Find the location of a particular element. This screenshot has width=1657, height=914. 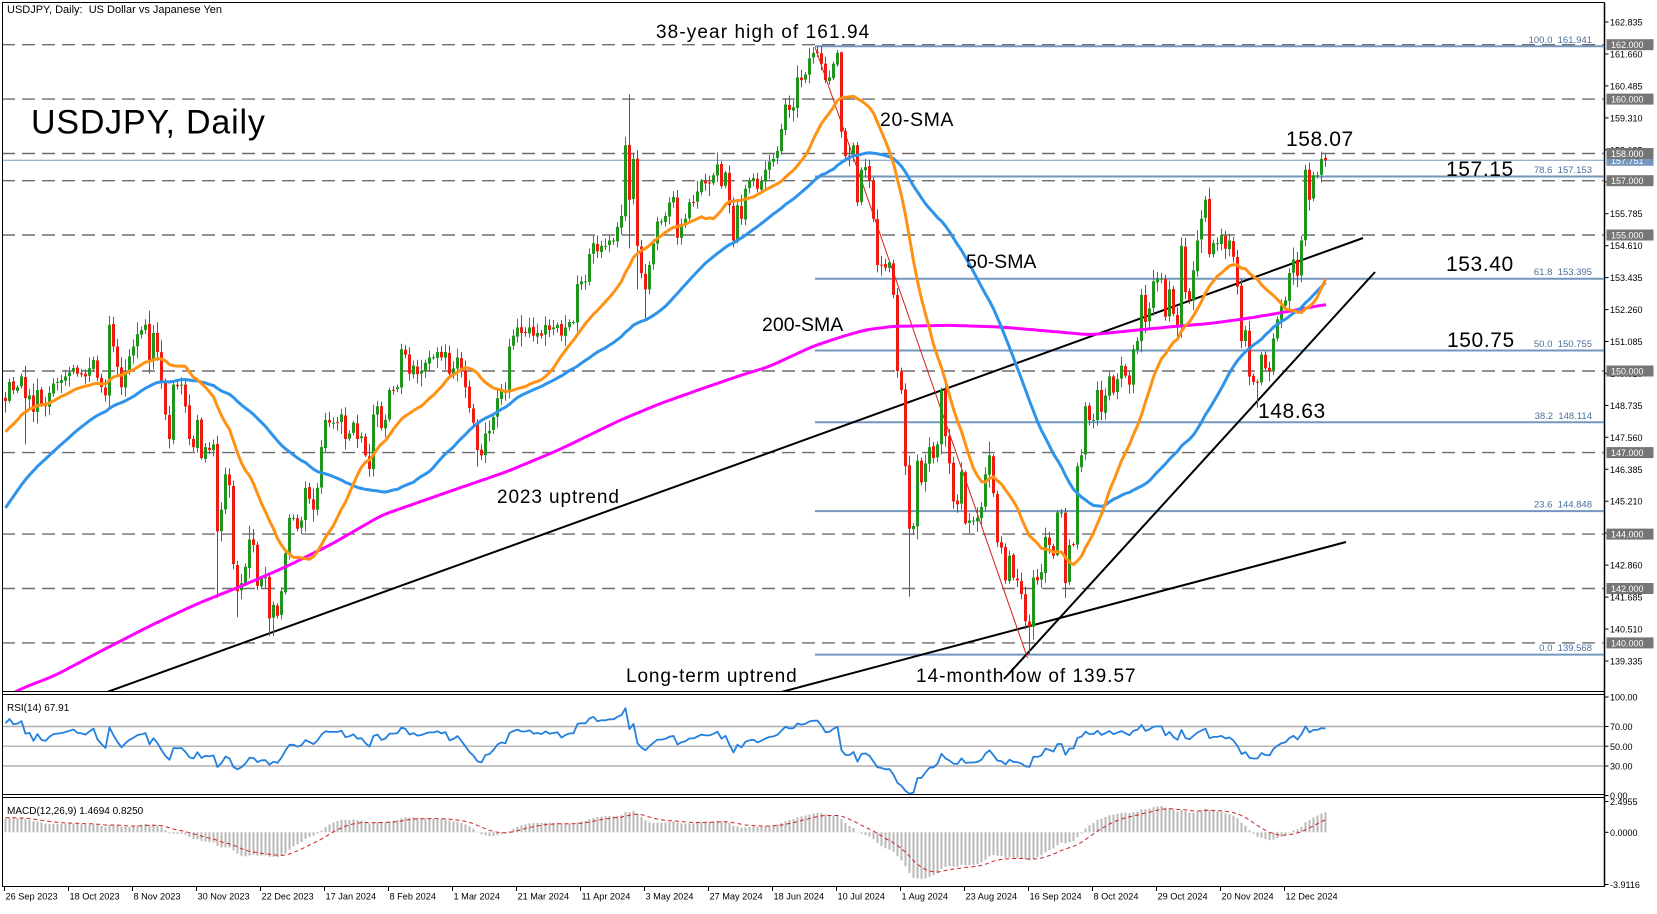

svg-text: 153.40 is located at coordinates (1480, 264).